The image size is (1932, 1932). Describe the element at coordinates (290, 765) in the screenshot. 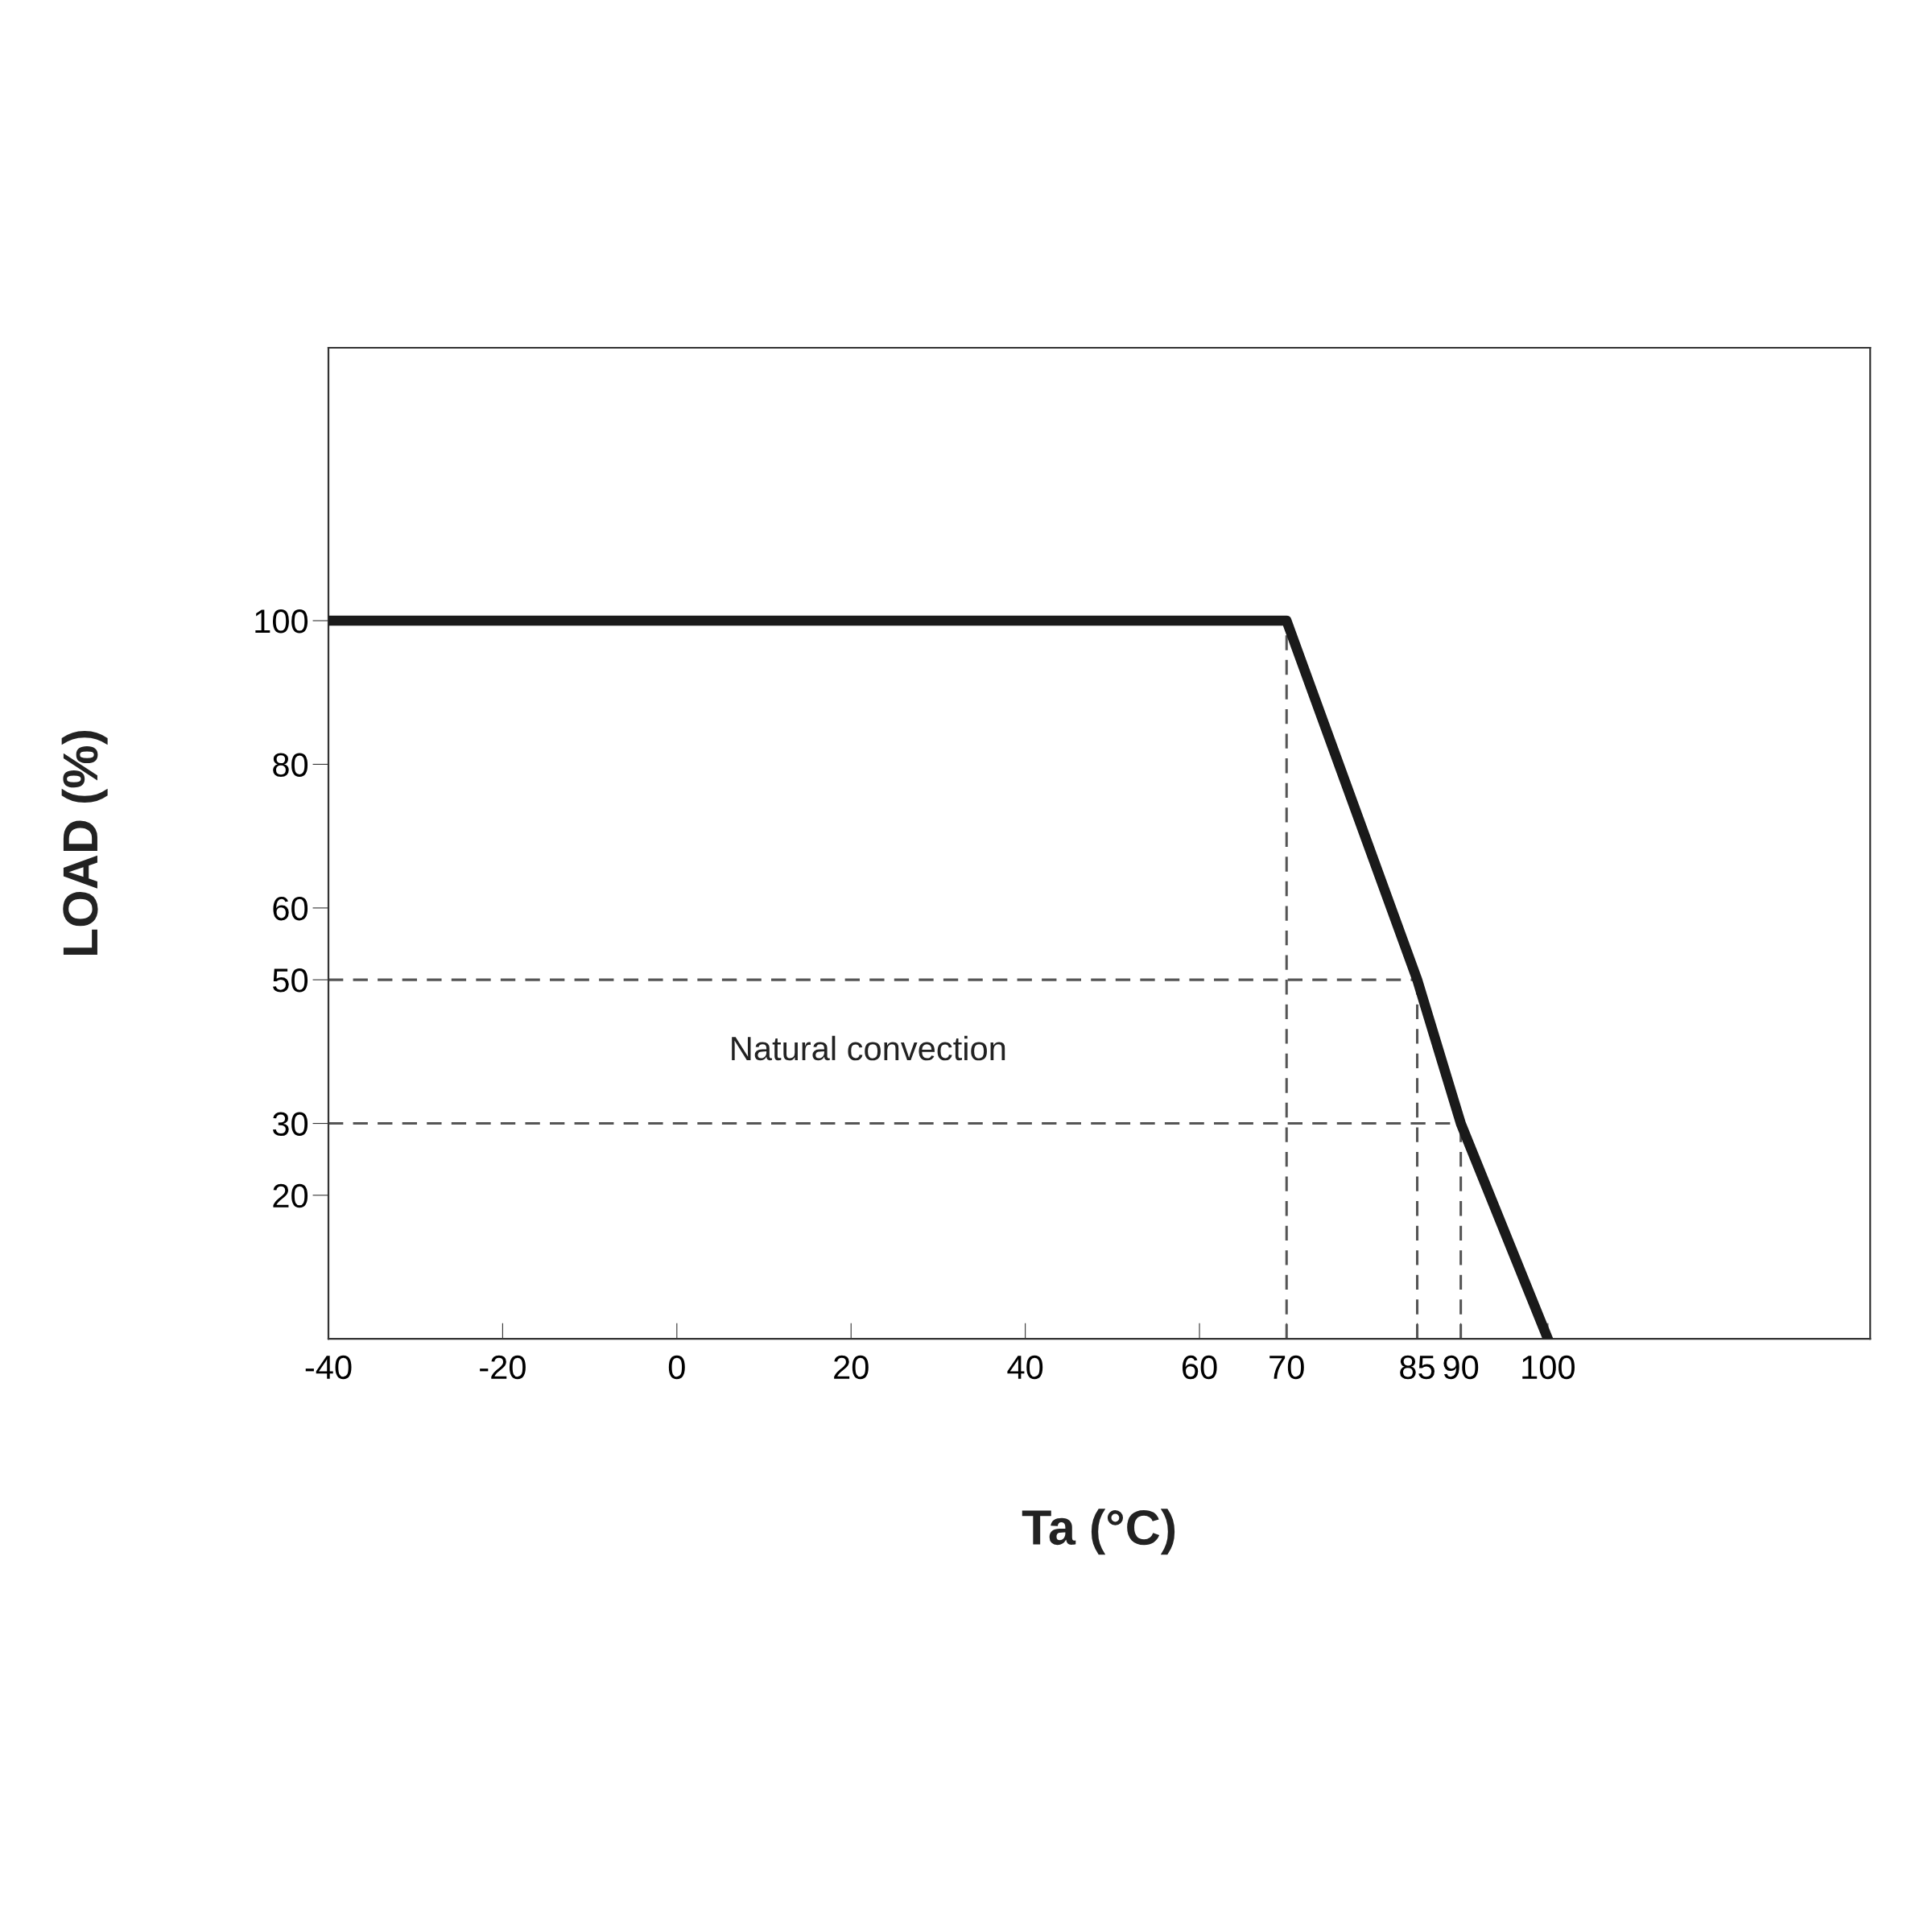

I see `y-tick-label: 80` at that location.